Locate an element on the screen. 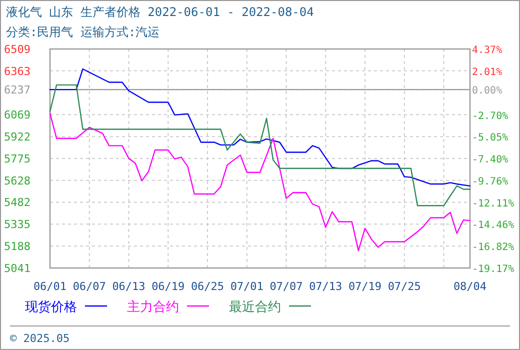 This screenshot has width=520, height=350. y2-tick-label: -7.40% is located at coordinates (490, 160).